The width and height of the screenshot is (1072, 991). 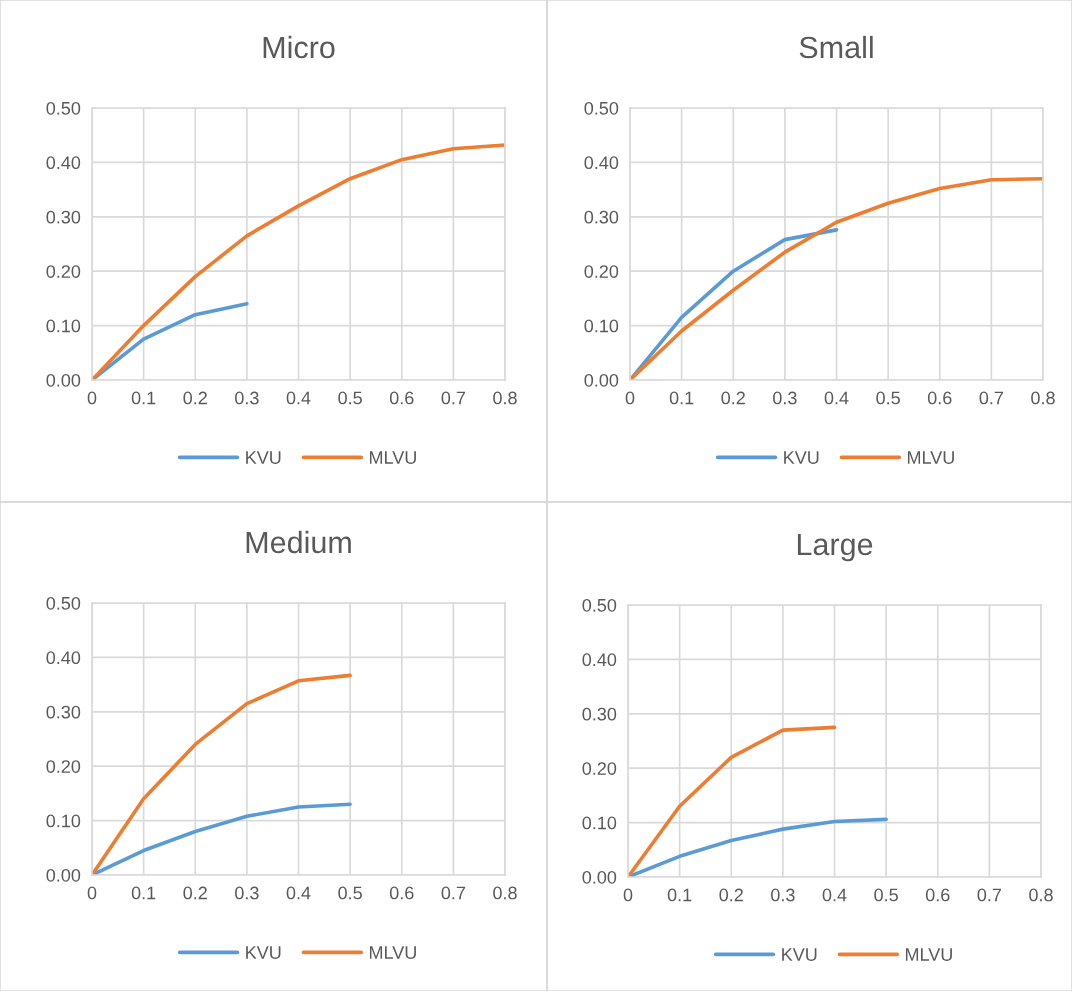 What do you see at coordinates (836, 47) in the screenshot?
I see `chart-title: Small` at bounding box center [836, 47].